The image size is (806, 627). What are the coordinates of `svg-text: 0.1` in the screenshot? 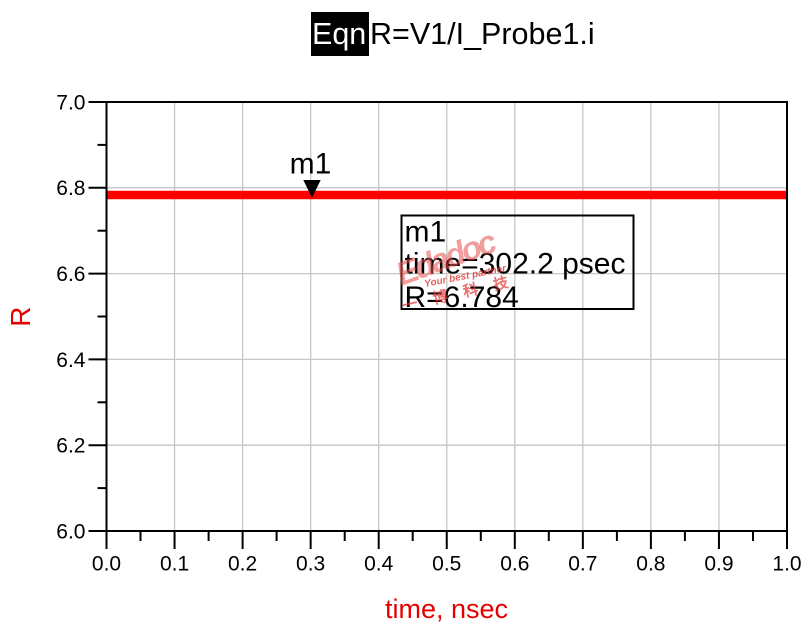 It's located at (174, 564).